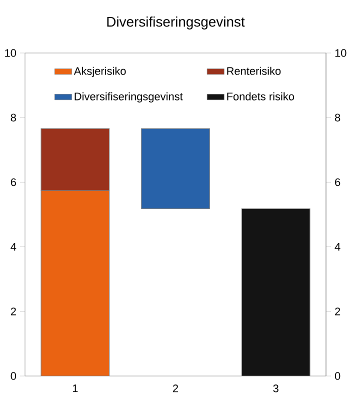  What do you see at coordinates (13, 247) in the screenshot?
I see `y-tick-label: 4` at bounding box center [13, 247].